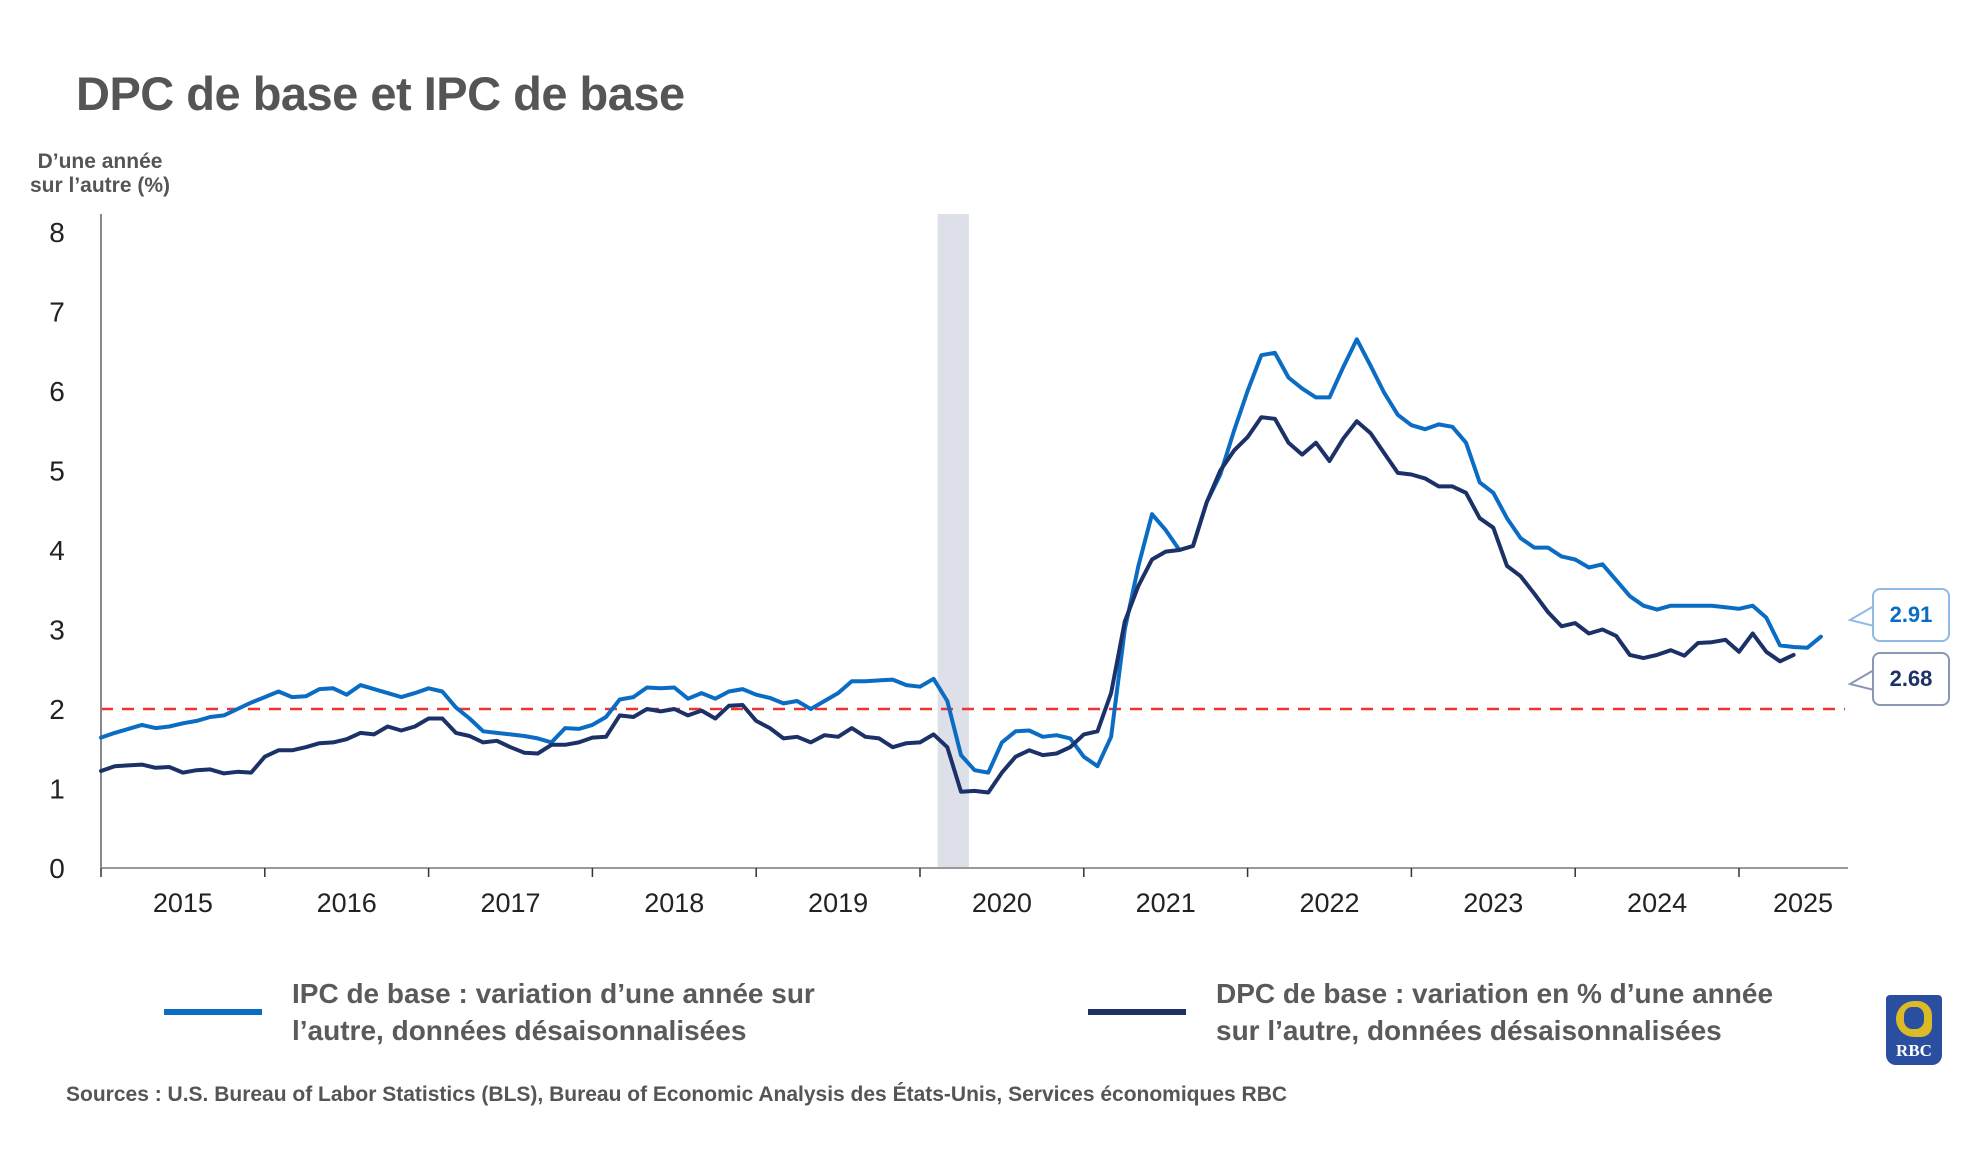 Image resolution: width=1975 pixels, height=1159 pixels. I want to click on callout-dpc-last-value: 2.68, so click(1911, 679).